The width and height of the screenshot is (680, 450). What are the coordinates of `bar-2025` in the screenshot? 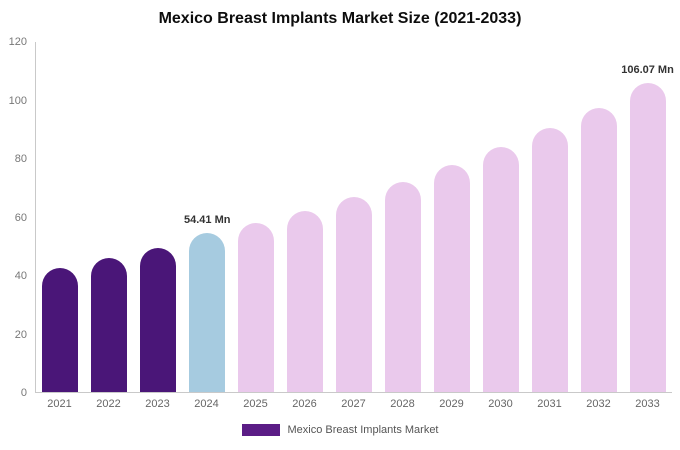 It's located at (256, 307).